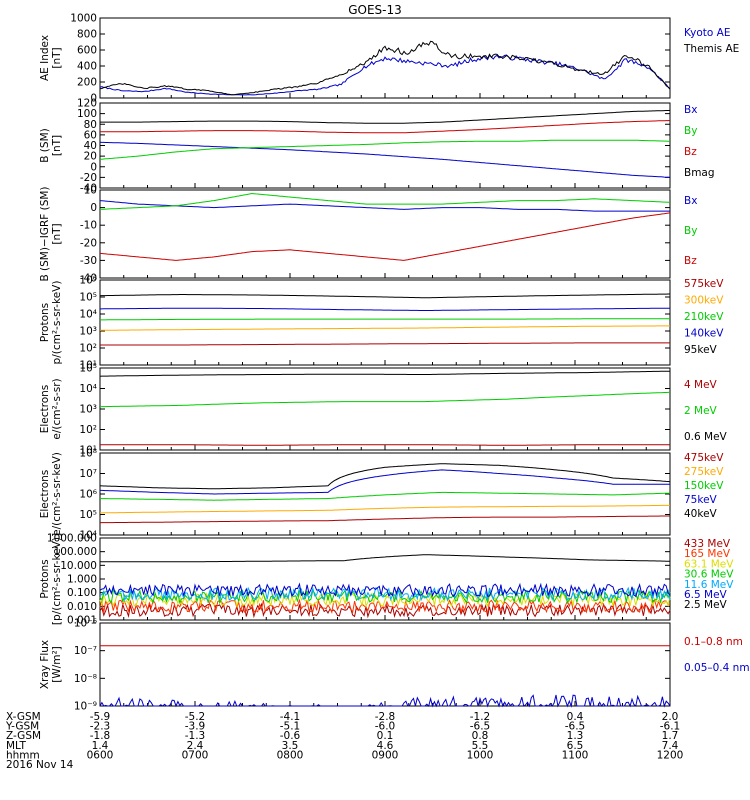  I want to click on y-axis-label: Xray Flux, so click(45, 664).